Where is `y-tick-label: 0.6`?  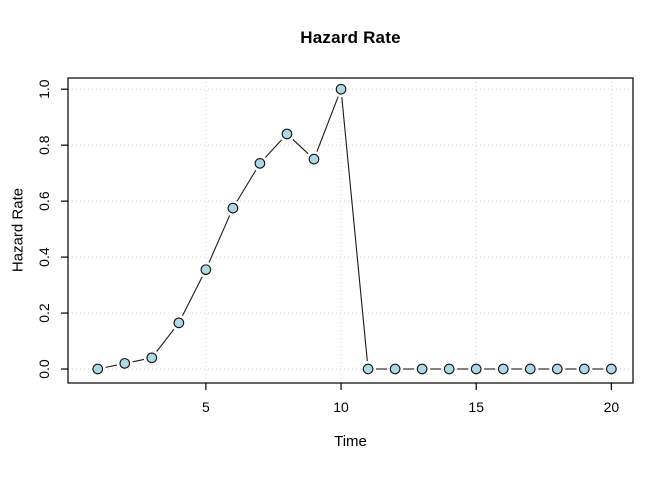
y-tick-label: 0.6 is located at coordinates (44, 201).